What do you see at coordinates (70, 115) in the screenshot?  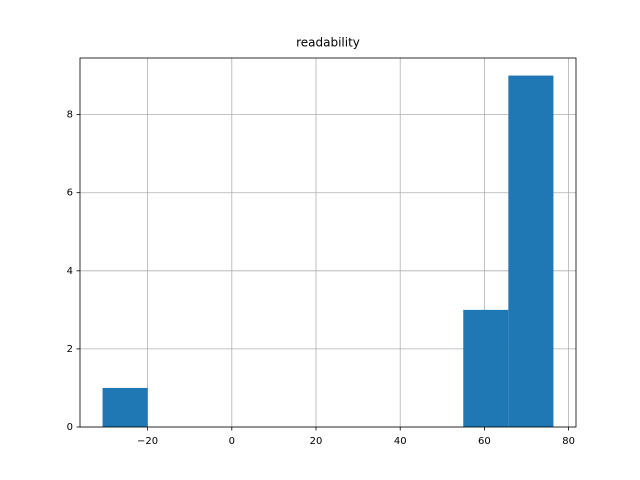 I see `y-tick-label: 8` at bounding box center [70, 115].